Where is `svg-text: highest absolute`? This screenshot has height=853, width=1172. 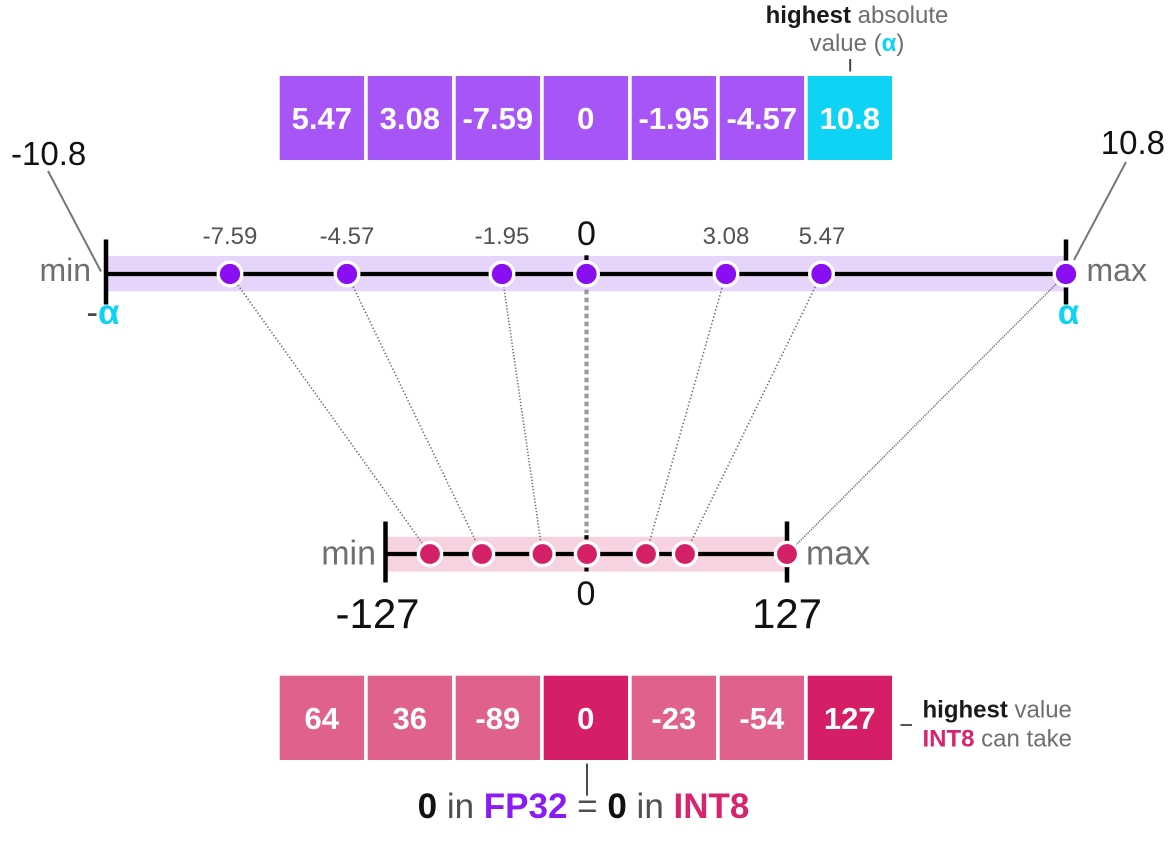 svg-text: highest absolute is located at coordinates (857, 15).